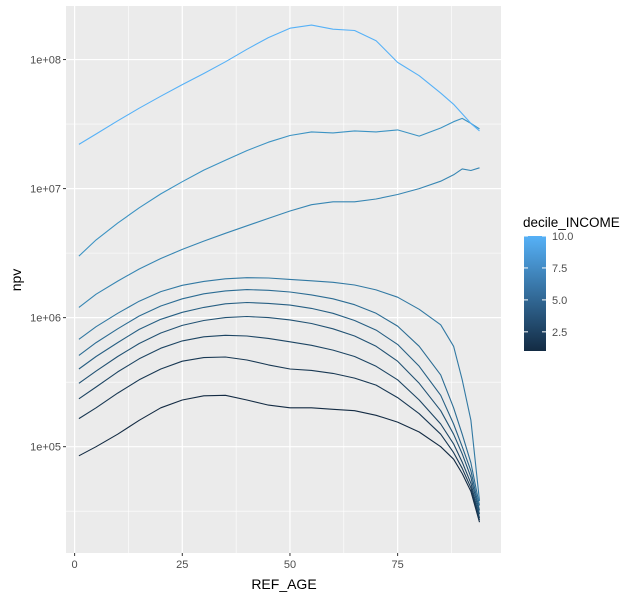  Describe the element at coordinates (535, 293) in the screenshot. I see `legend-colorbar` at that location.